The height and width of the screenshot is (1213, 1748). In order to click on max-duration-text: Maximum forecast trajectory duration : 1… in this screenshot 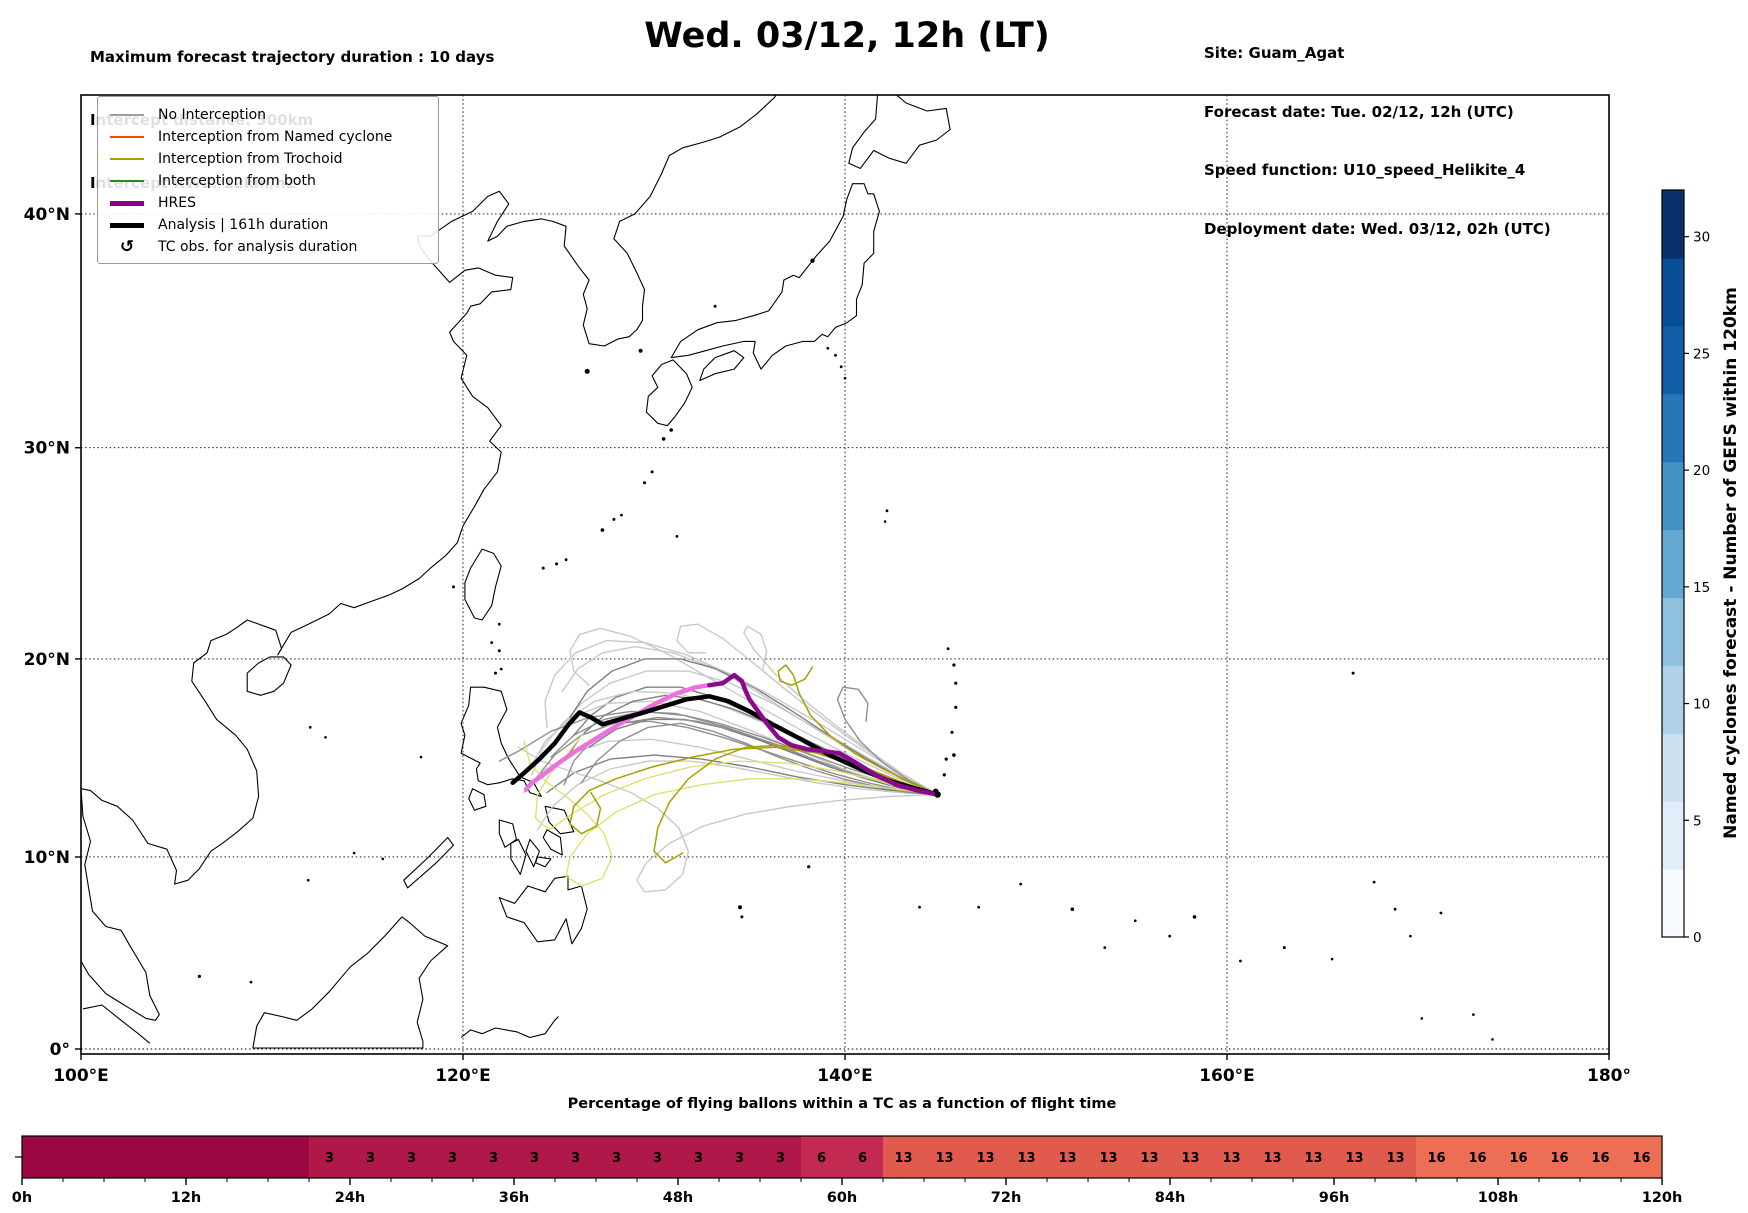, I will do `click(292, 57)`.